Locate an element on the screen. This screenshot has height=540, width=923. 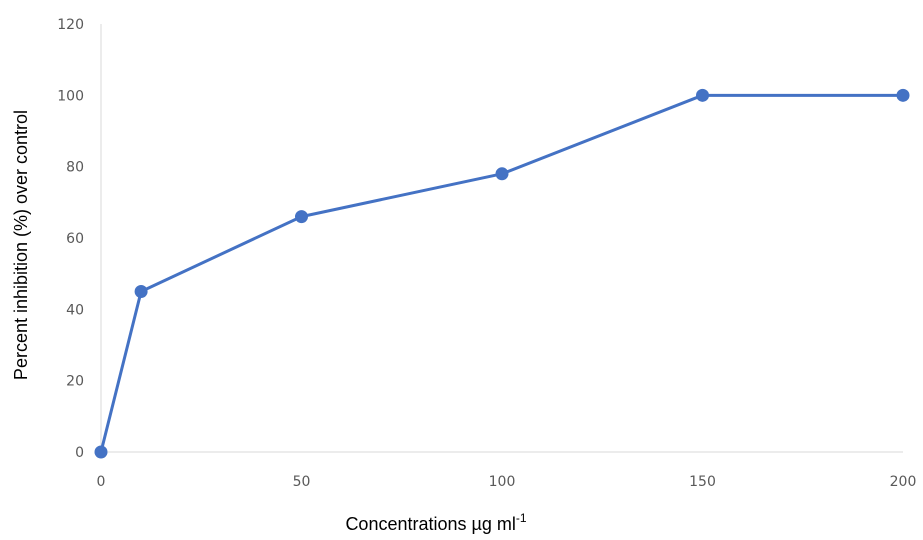
x-tick-label: 50 is located at coordinates (302, 482).